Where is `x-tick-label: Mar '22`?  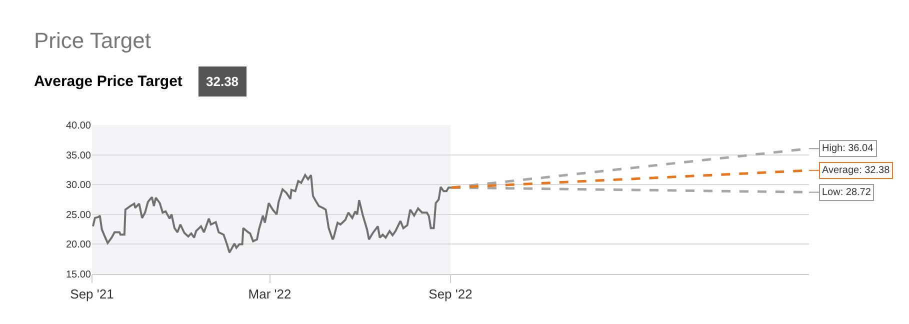
x-tick-label: Mar '22 is located at coordinates (270, 294).